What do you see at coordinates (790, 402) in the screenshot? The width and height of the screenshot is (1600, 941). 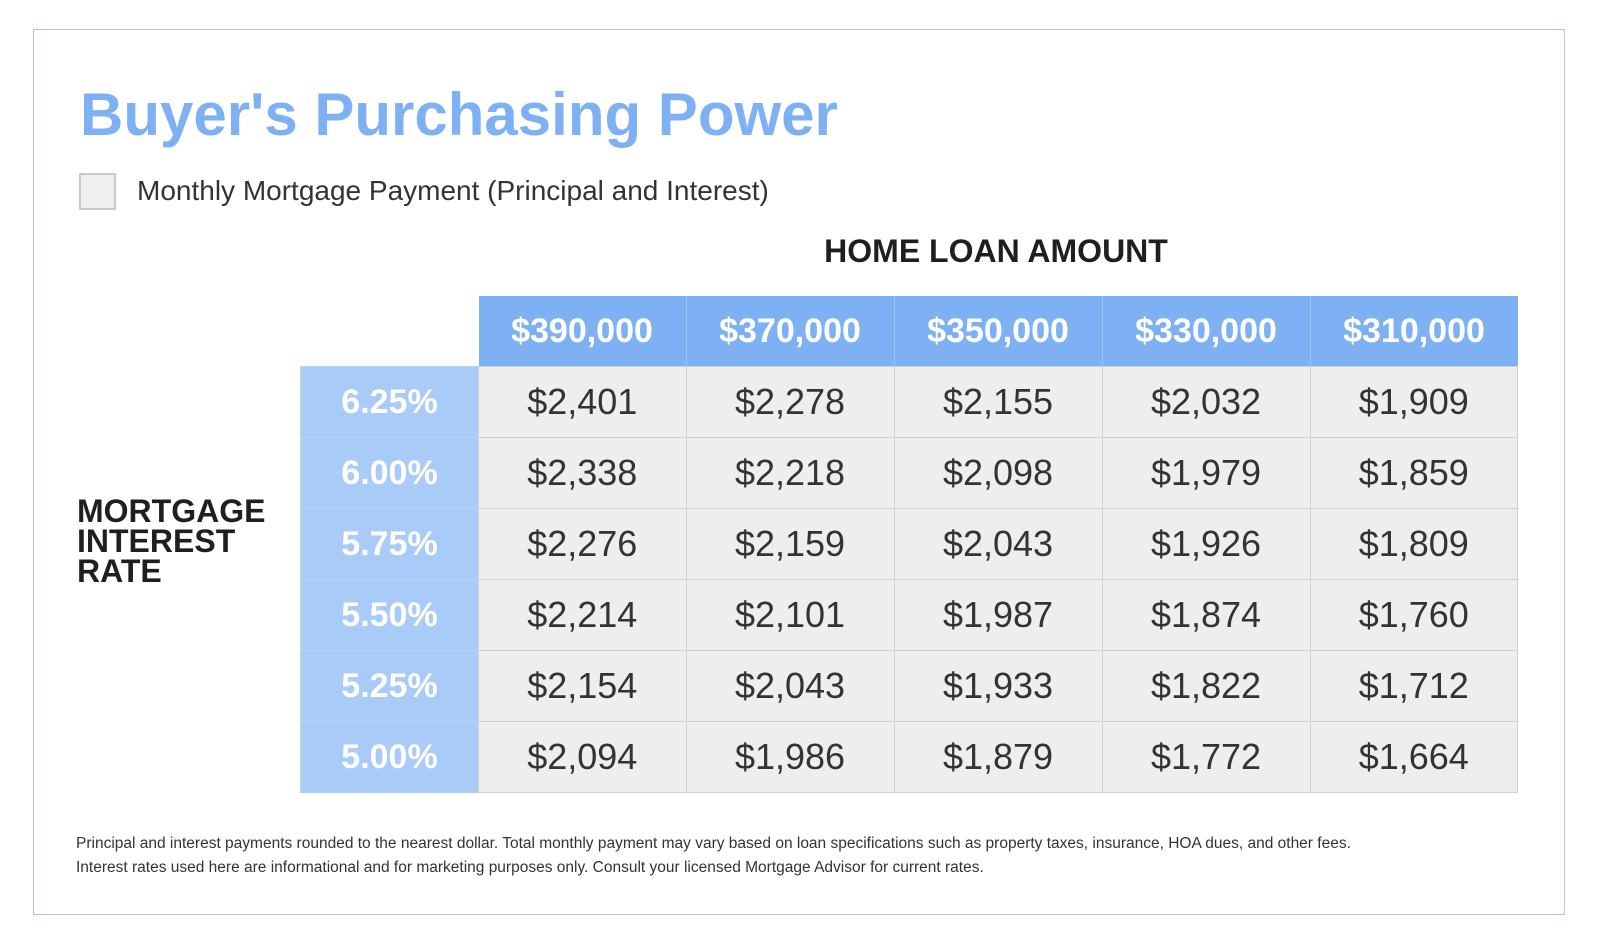 I see `payment-cell: $2,278` at bounding box center [790, 402].